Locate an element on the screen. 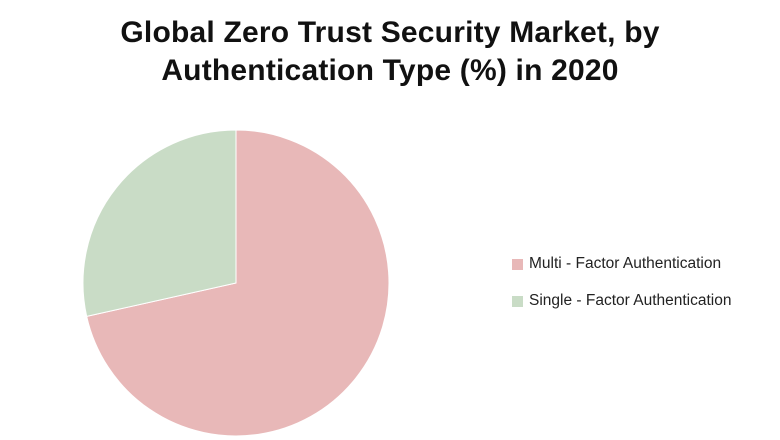  legend-swatch-single-factor is located at coordinates (517, 301).